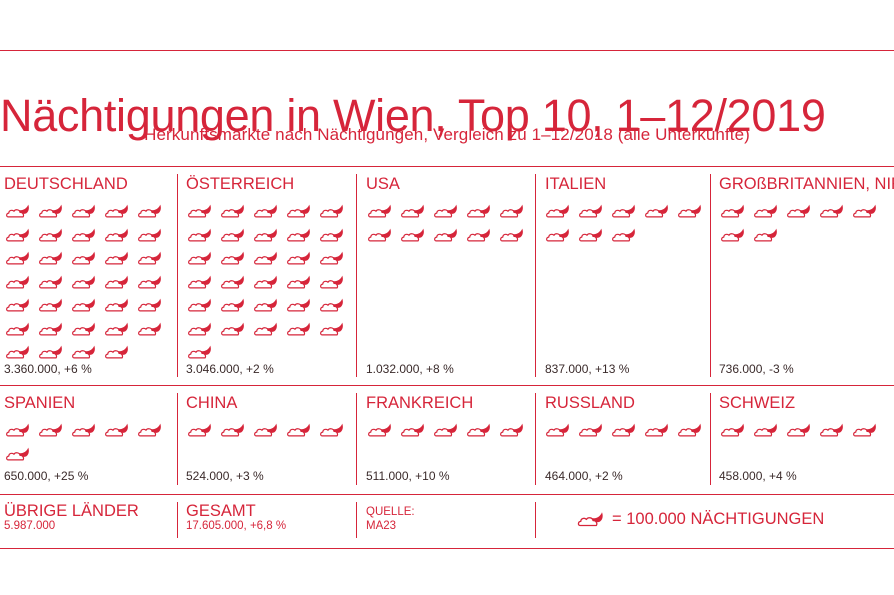  What do you see at coordinates (212, 403) in the screenshot?
I see `country-label-china: CHINA` at bounding box center [212, 403].